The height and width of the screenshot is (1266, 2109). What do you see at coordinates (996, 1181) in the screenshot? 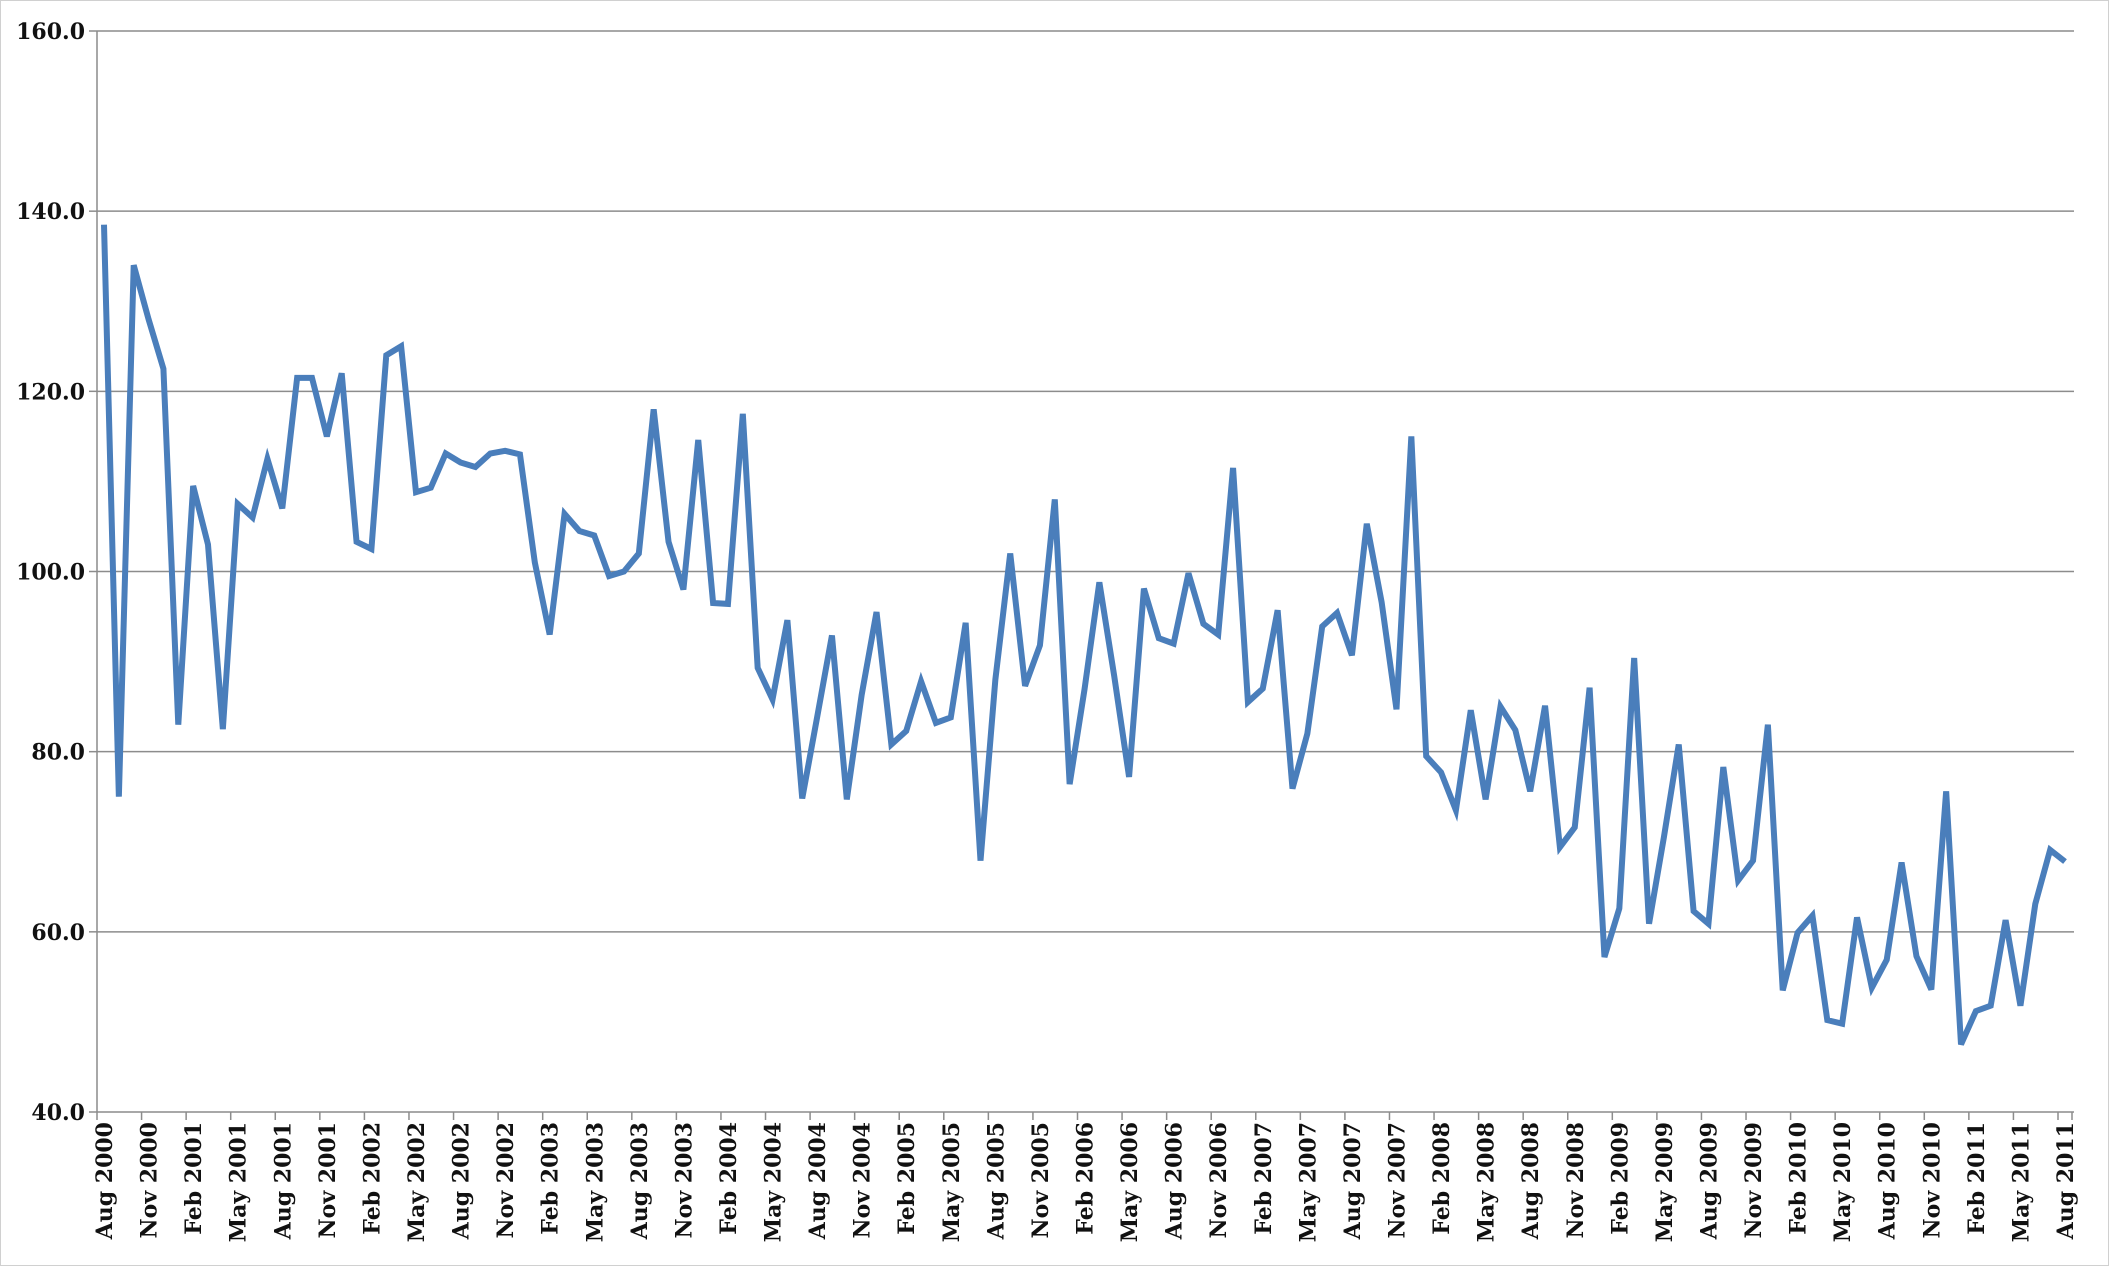
I see `x-tick-label: Aug 2005` at bounding box center [996, 1181].